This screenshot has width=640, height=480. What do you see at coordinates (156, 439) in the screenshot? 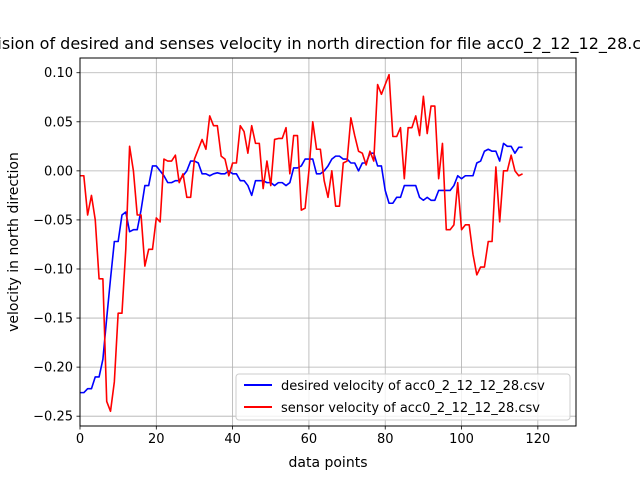
I see `x-tick-label: 20` at bounding box center [156, 439].